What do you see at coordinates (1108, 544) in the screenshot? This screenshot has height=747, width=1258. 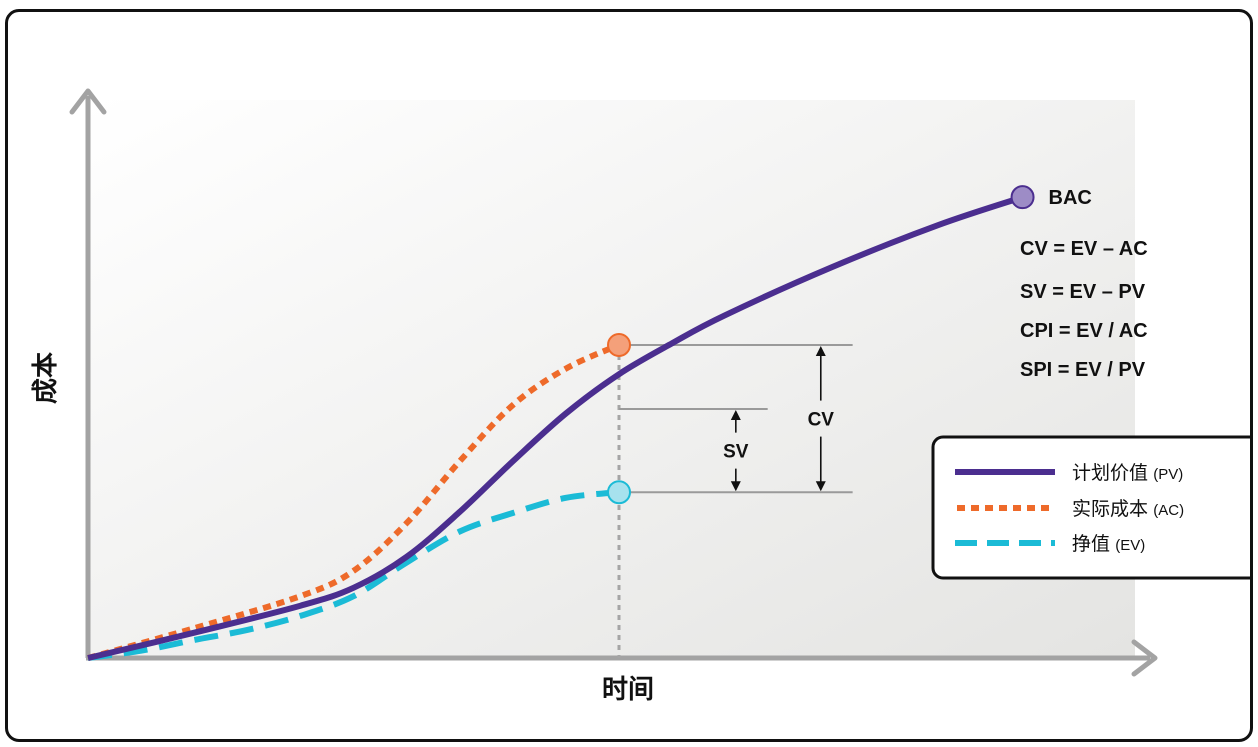 I see `legend-label-ev: 挣值 (EV)` at bounding box center [1108, 544].